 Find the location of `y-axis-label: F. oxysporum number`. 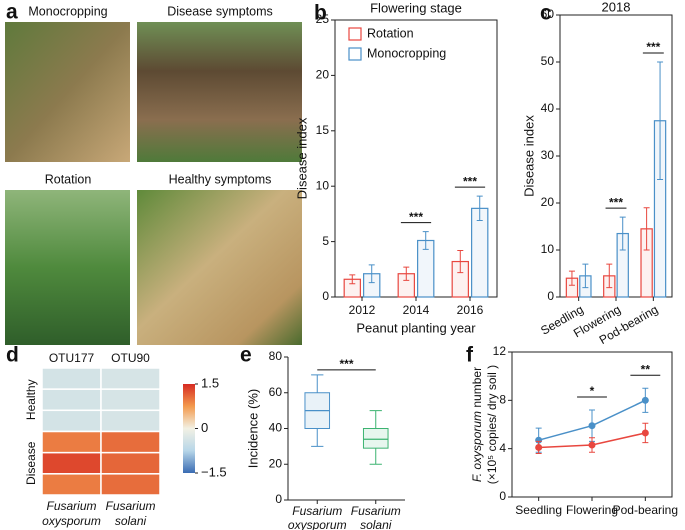

y-axis-label: F. oxysporum number is located at coordinates (477, 424).